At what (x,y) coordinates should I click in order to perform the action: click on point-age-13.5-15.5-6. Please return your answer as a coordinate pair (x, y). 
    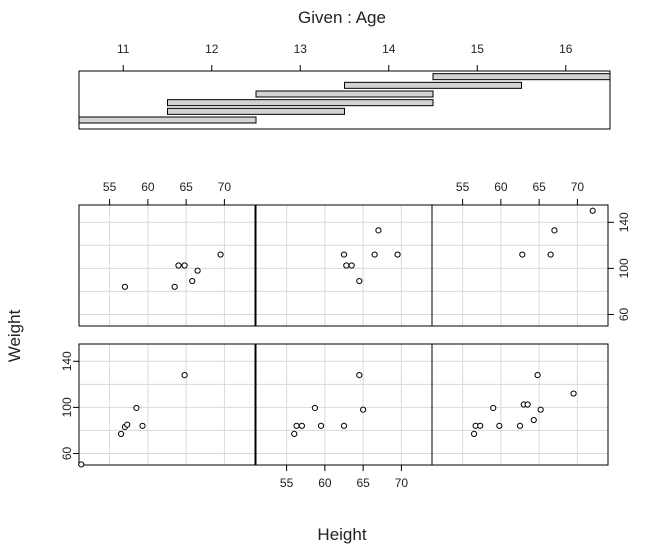
    Looking at the image, I should click on (378, 230).